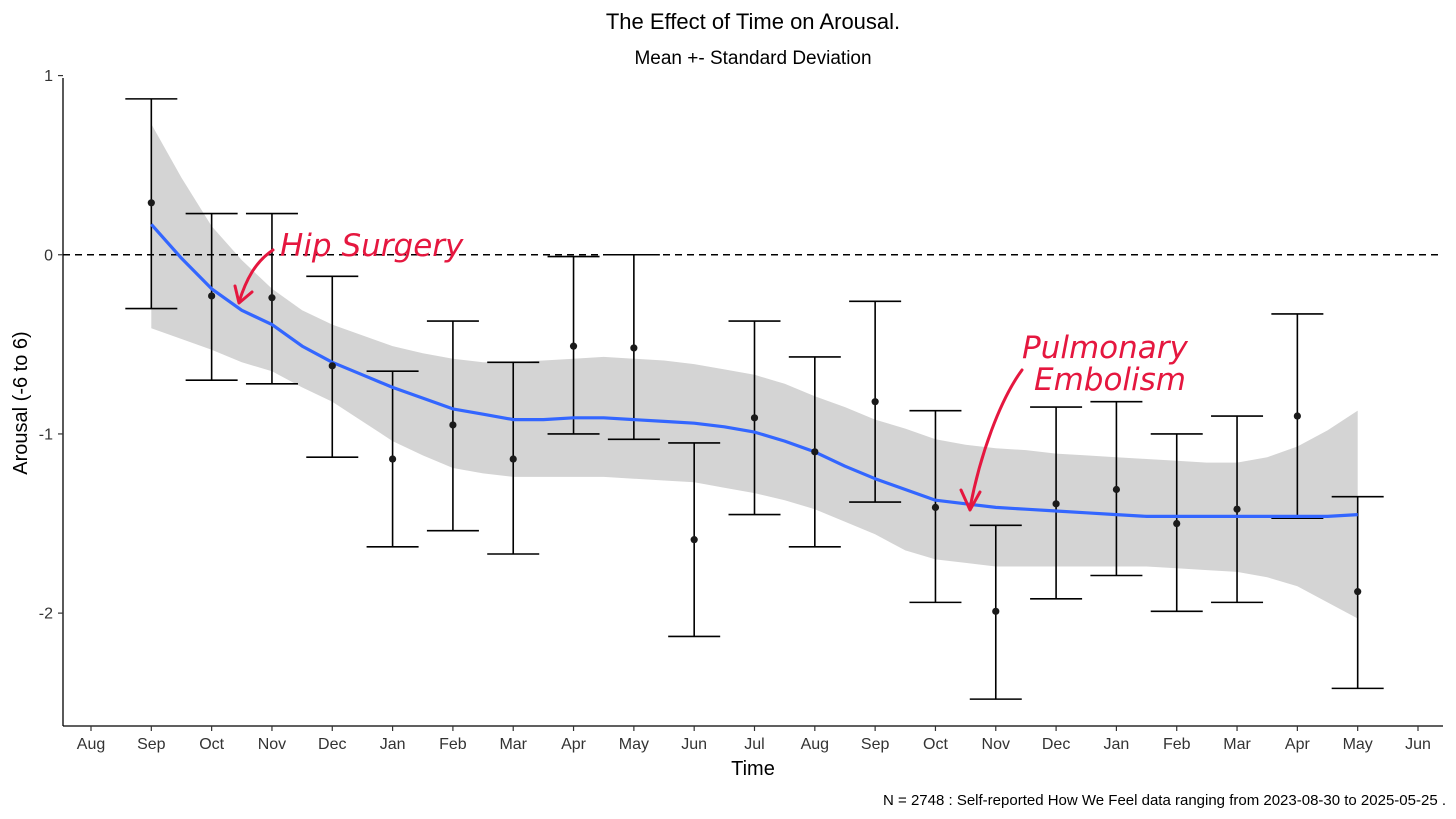 This screenshot has width=1456, height=819. What do you see at coordinates (996, 439) in the screenshot?
I see `pulmonary-embolism-arrow` at bounding box center [996, 439].